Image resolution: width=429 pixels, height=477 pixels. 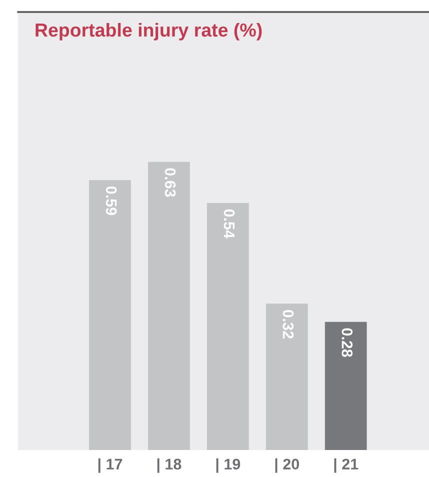 What do you see at coordinates (111, 201) in the screenshot?
I see `data-label: 0.59` at bounding box center [111, 201].